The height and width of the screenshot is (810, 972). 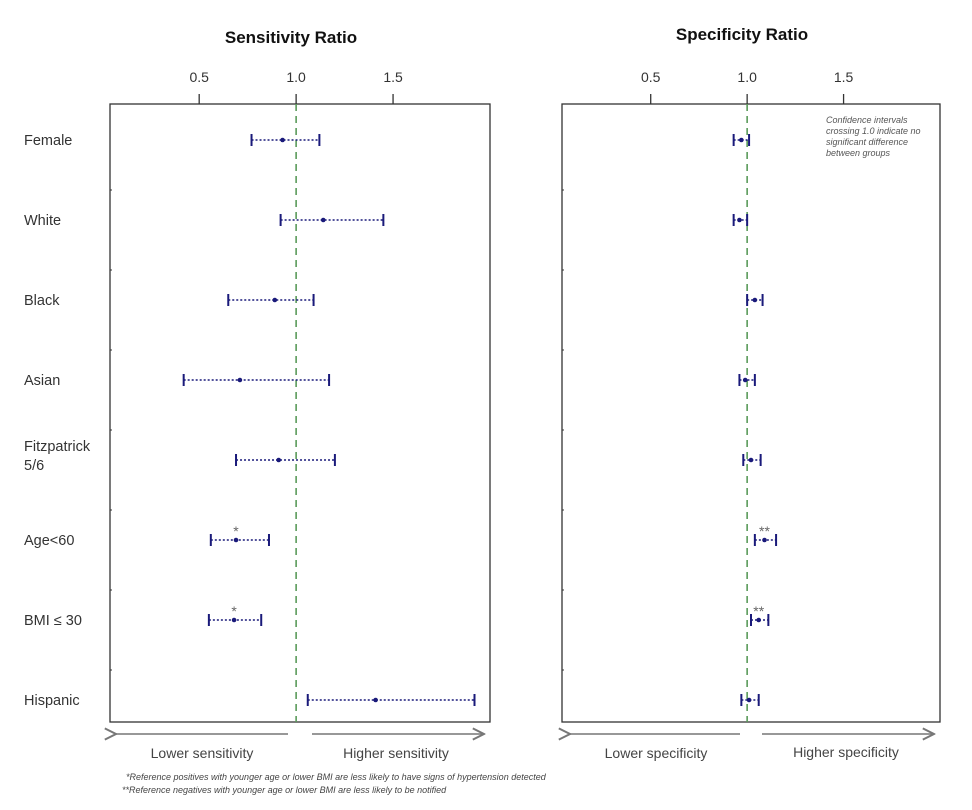 What do you see at coordinates (393, 77) in the screenshot?
I see `sensitivity-tick-label-2: 1.5` at bounding box center [393, 77].